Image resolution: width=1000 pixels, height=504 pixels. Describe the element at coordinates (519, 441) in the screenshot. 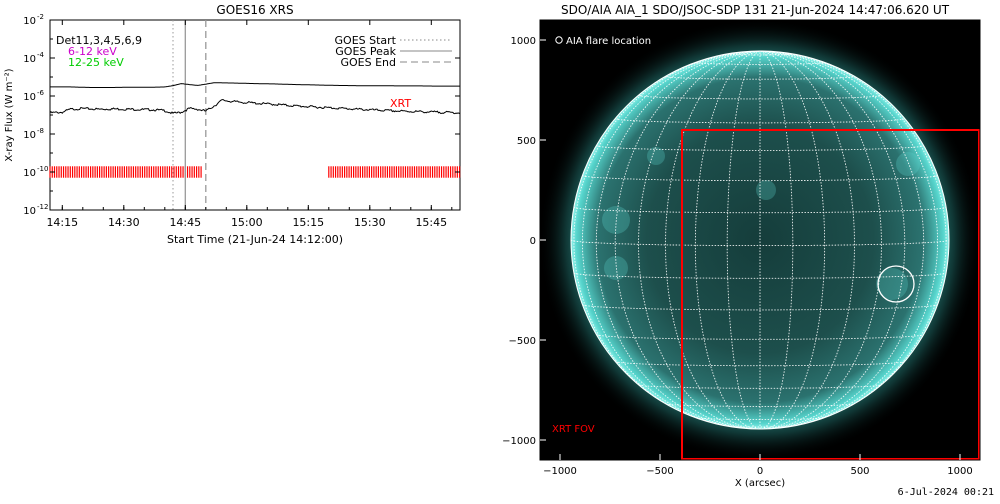

I see `y-tick-label: −1000` at that location.